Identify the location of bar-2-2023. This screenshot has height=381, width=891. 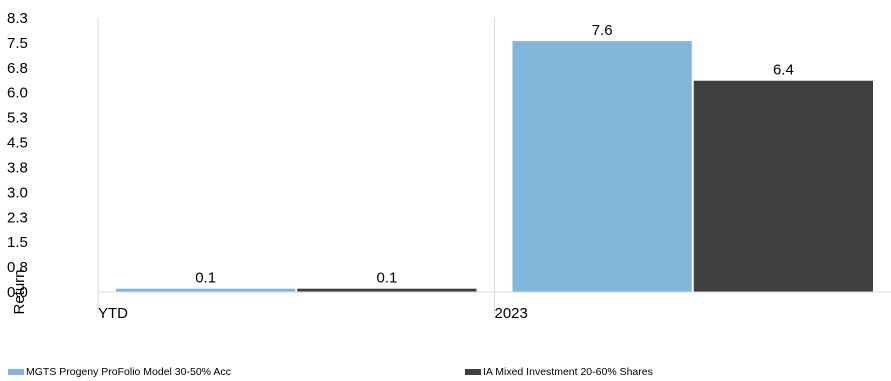
(783, 186).